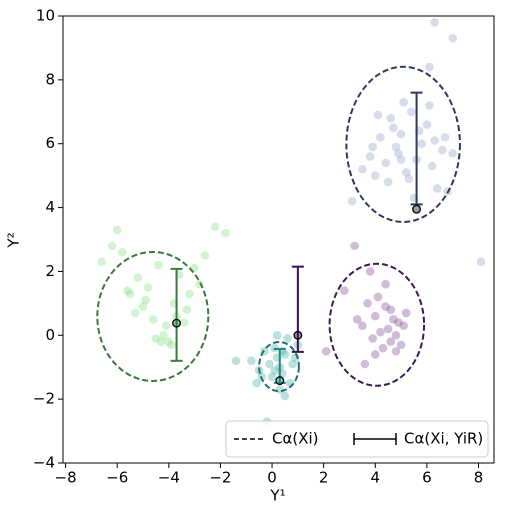 Image resolution: width=518 pixels, height=518 pixels. I want to click on x-tick-label: −8, so click(66, 478).